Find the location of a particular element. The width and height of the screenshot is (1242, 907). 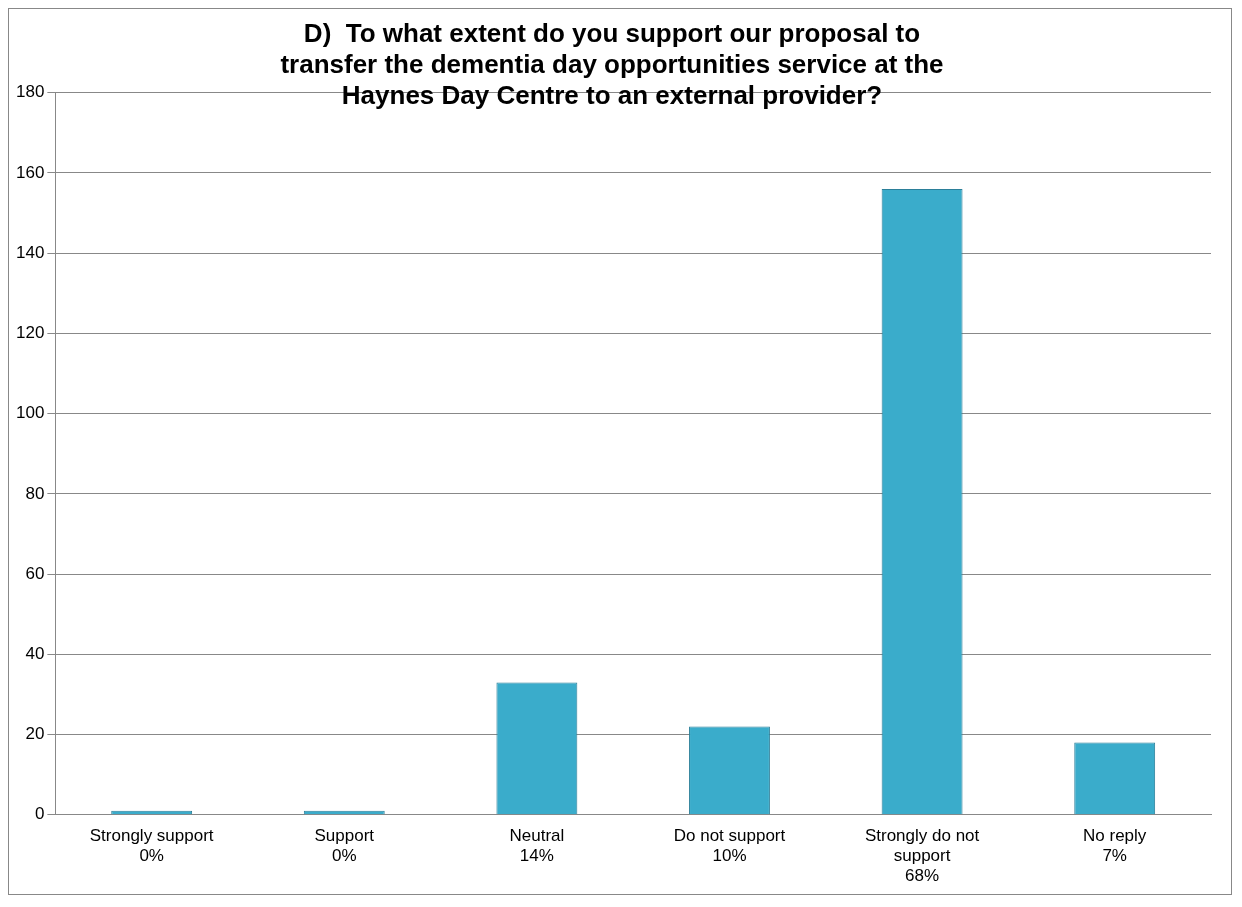

y-tick-label: 40 is located at coordinates (35, 653).